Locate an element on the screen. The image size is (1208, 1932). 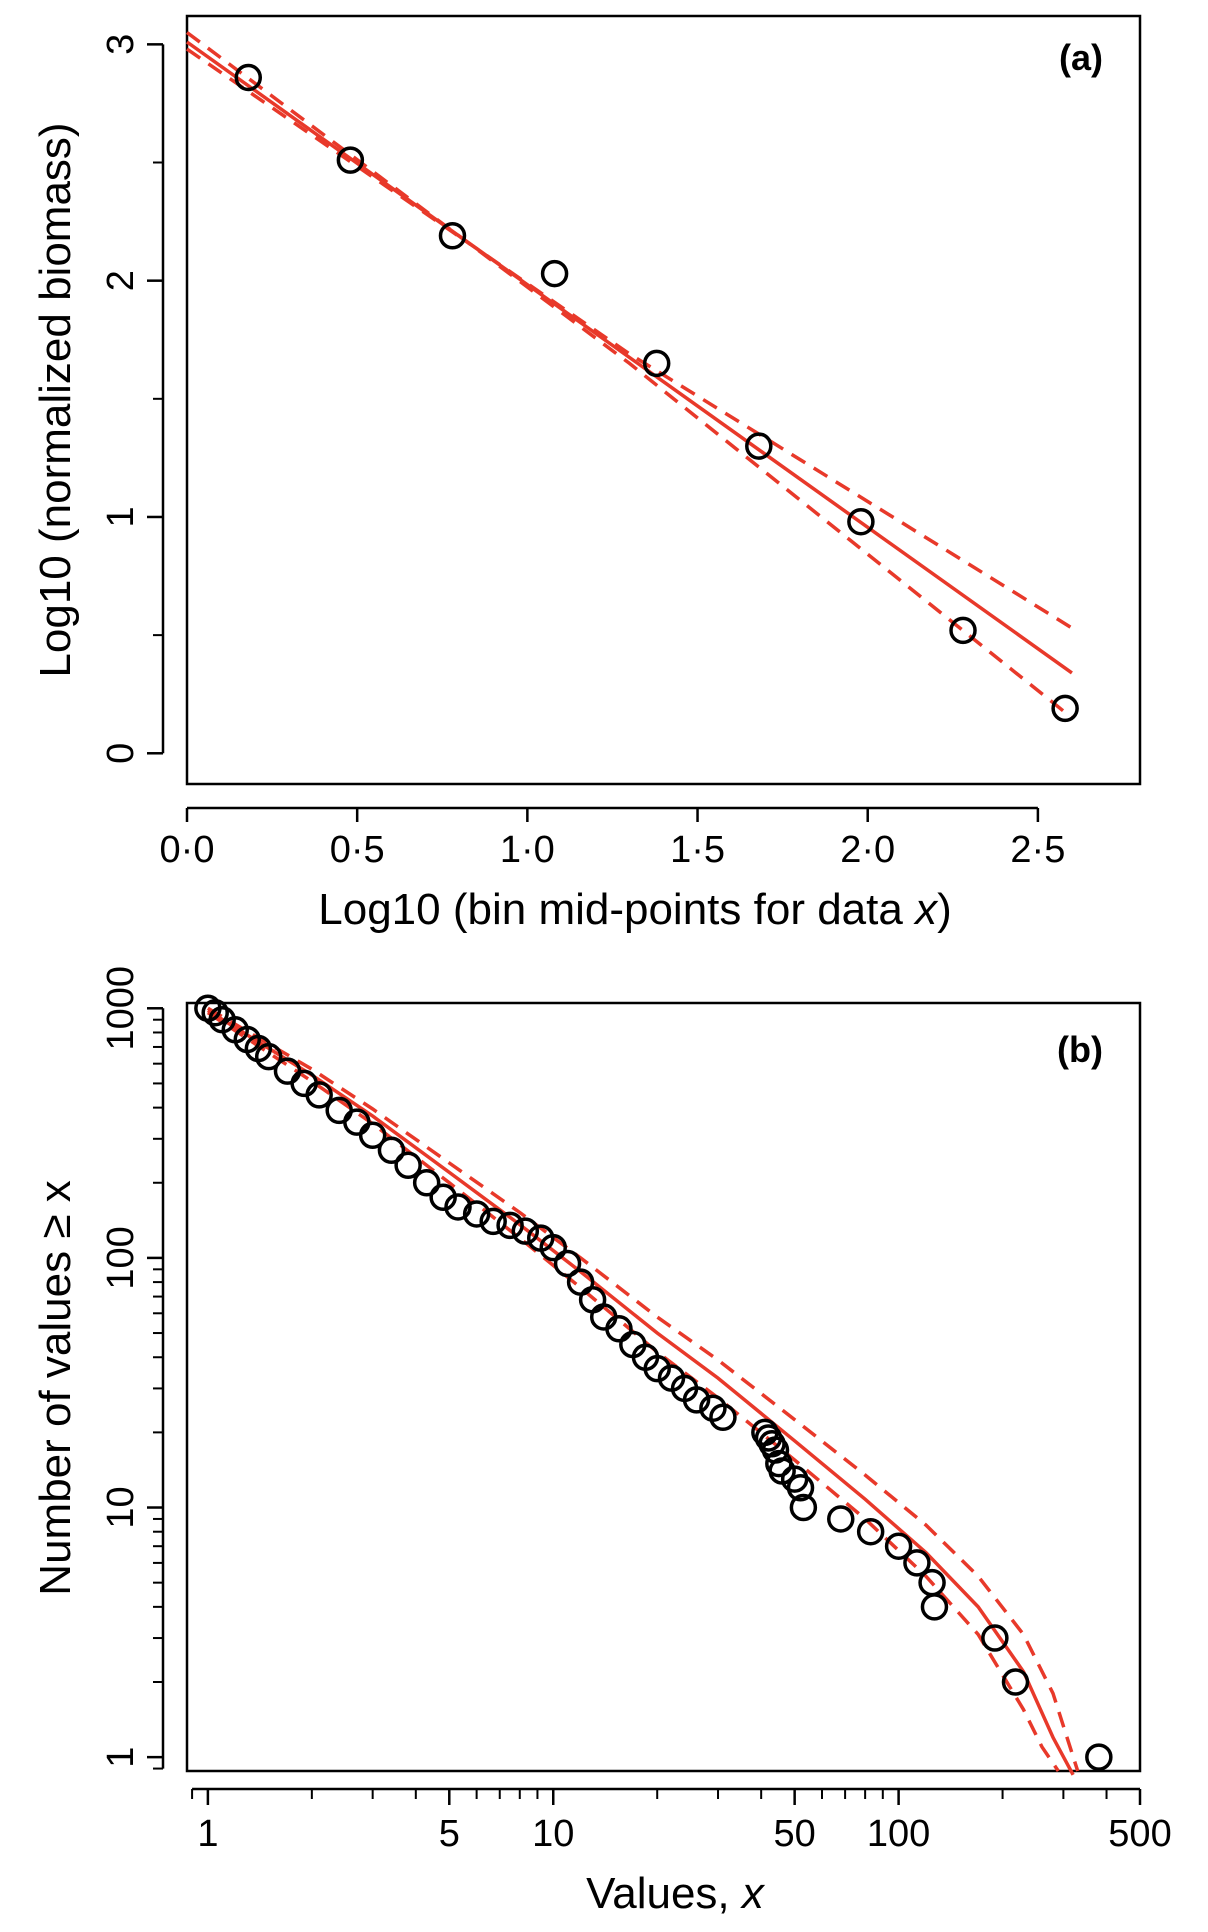
panel-b-x-axis: 1 5 10 50 100 500 is located at coordinates (681, 1821).